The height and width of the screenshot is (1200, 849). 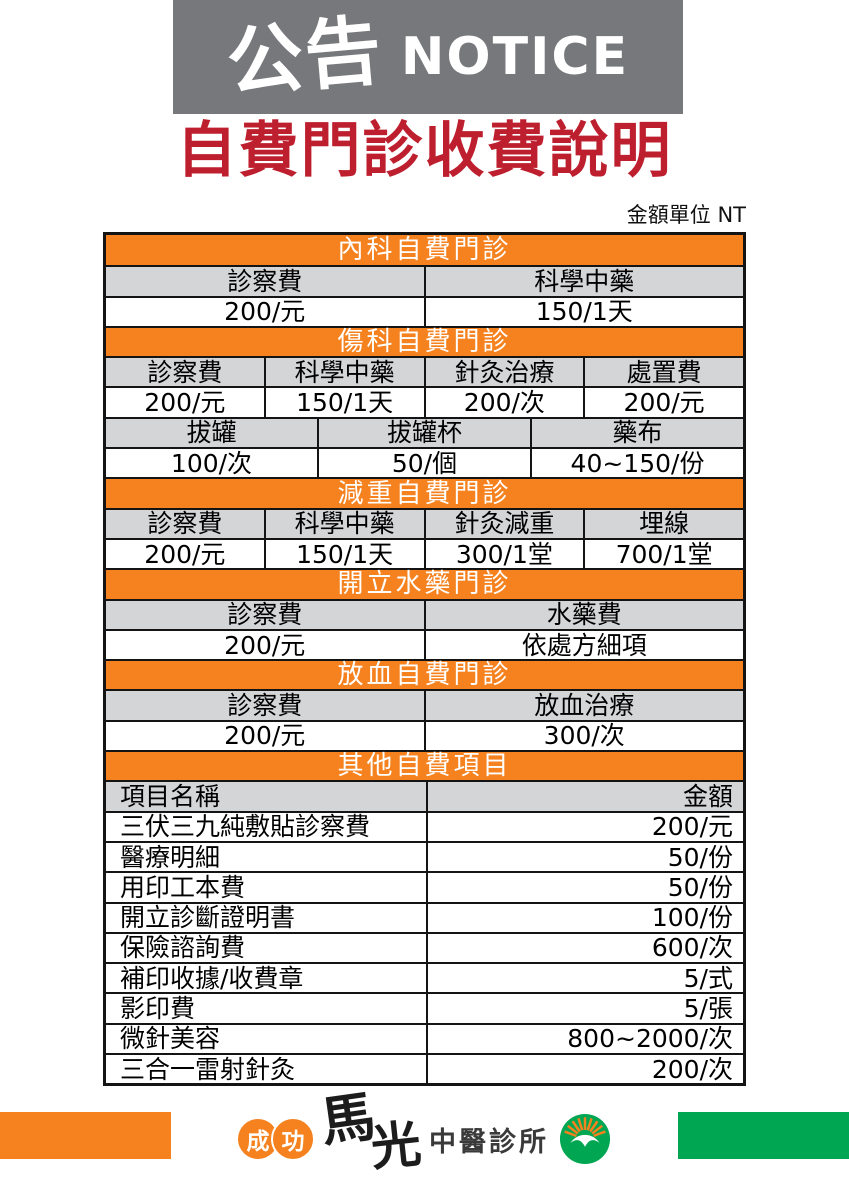 I want to click on item-name-cell: 保險諮詢費, so click(x=183, y=948).